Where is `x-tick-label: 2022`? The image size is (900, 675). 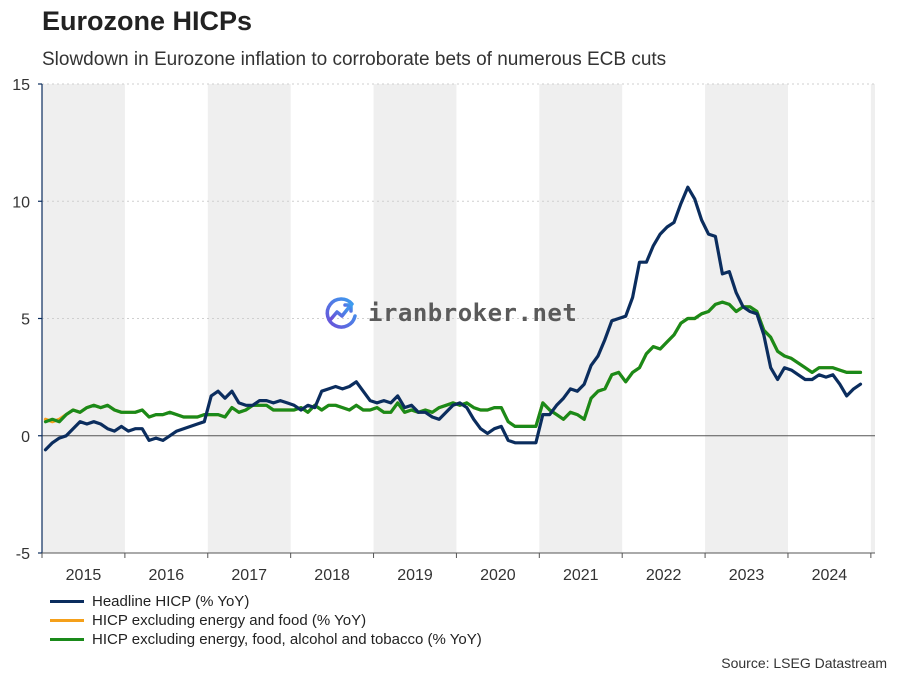 x-tick-label: 2022 is located at coordinates (664, 575).